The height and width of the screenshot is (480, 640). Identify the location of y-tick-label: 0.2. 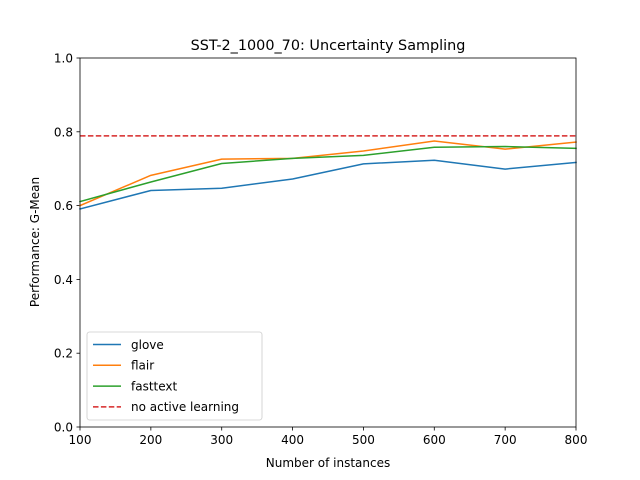
(63, 354).